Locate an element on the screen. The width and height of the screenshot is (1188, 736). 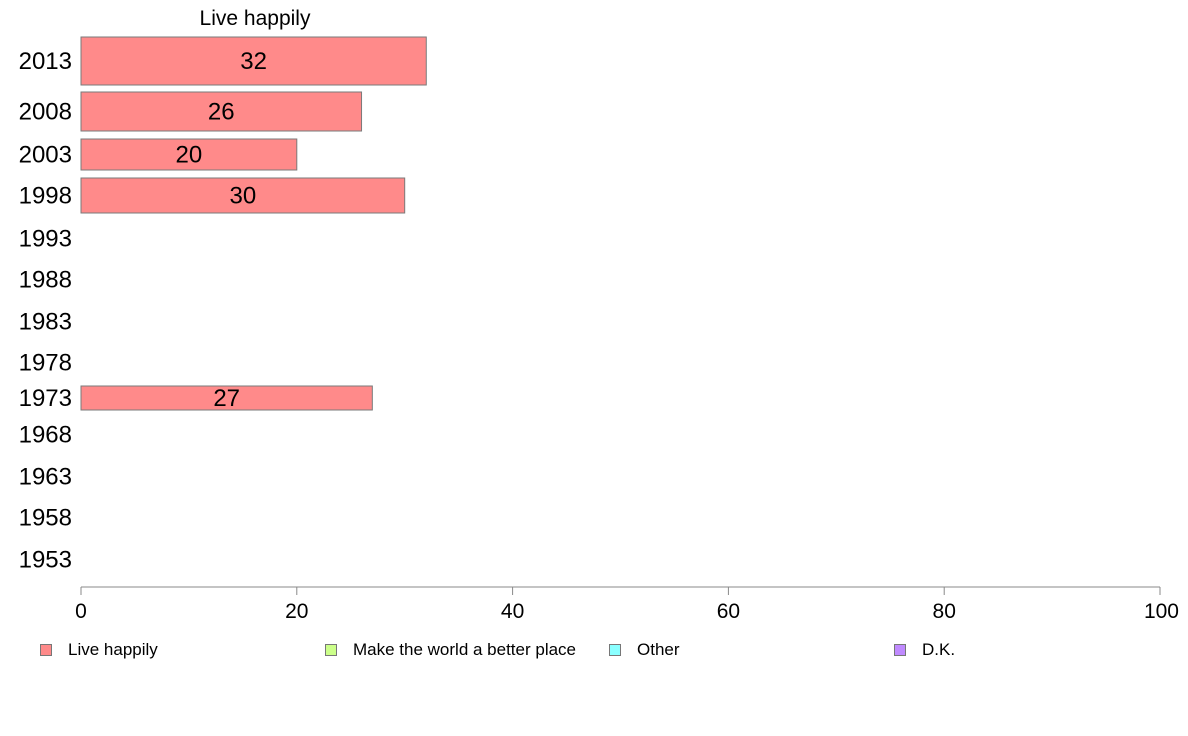
legend-label: Live happily is located at coordinates (113, 649).